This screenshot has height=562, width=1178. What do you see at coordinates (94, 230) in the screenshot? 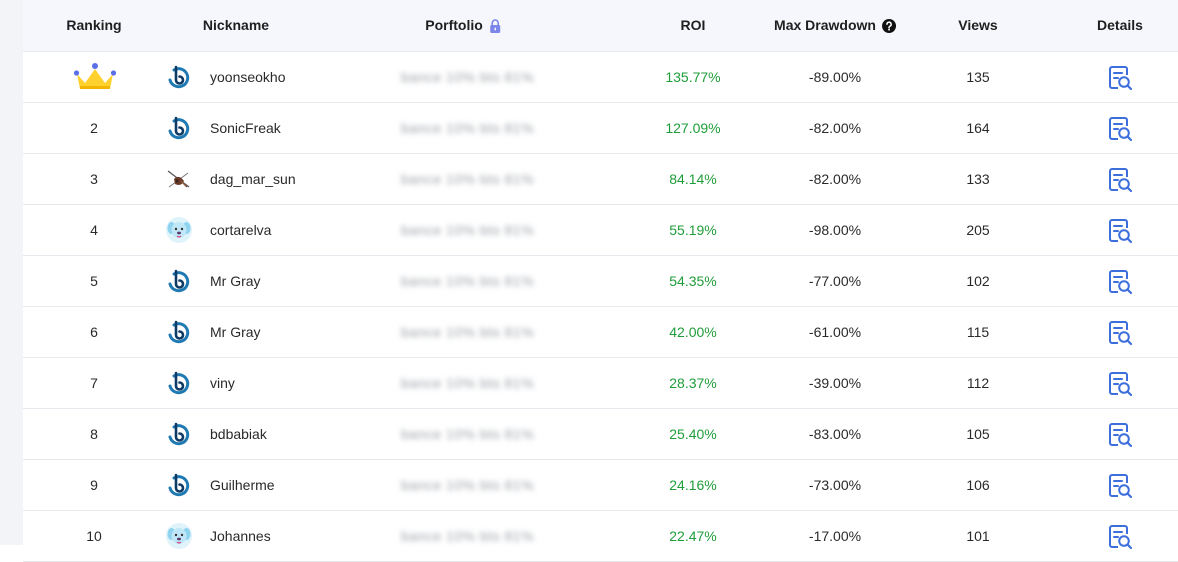
I see `rank-number: 4` at bounding box center [94, 230].